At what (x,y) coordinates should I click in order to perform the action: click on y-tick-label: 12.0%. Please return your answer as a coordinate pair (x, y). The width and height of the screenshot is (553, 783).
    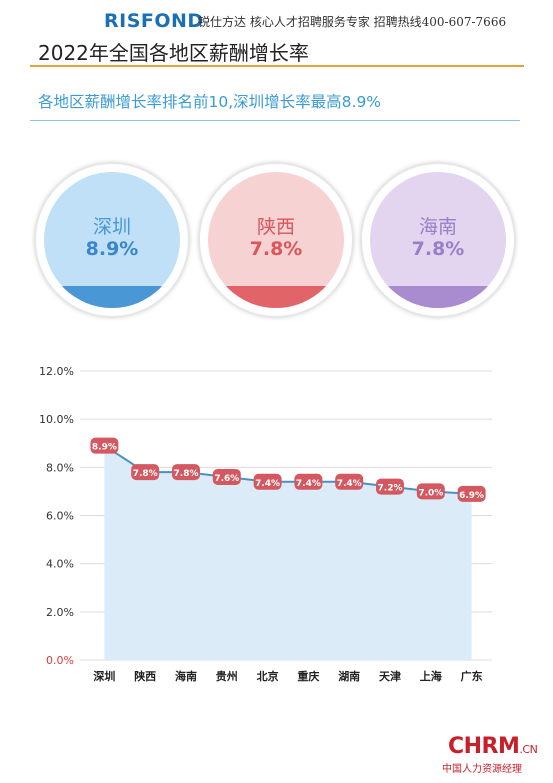
    Looking at the image, I should click on (56, 371).